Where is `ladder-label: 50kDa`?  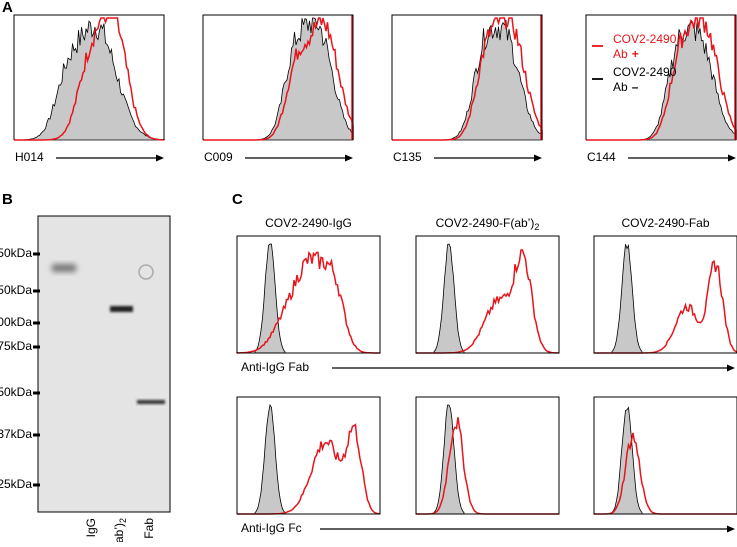 ladder-label: 50kDa is located at coordinates (16, 392).